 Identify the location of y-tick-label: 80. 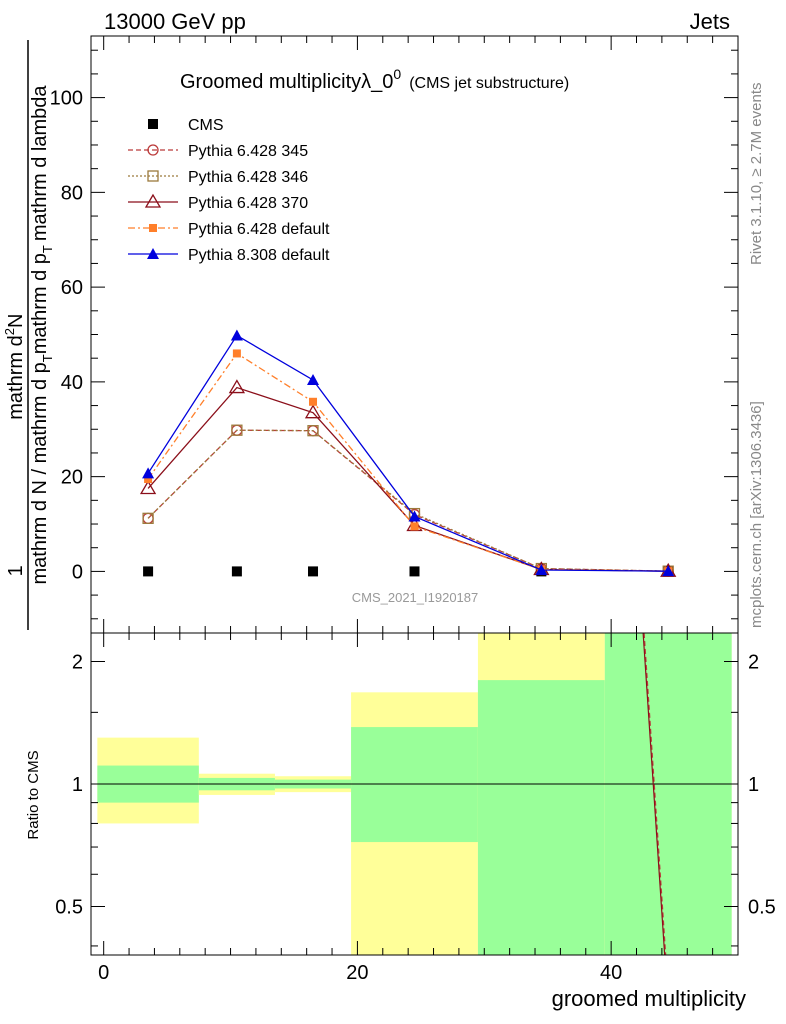
(72, 193).